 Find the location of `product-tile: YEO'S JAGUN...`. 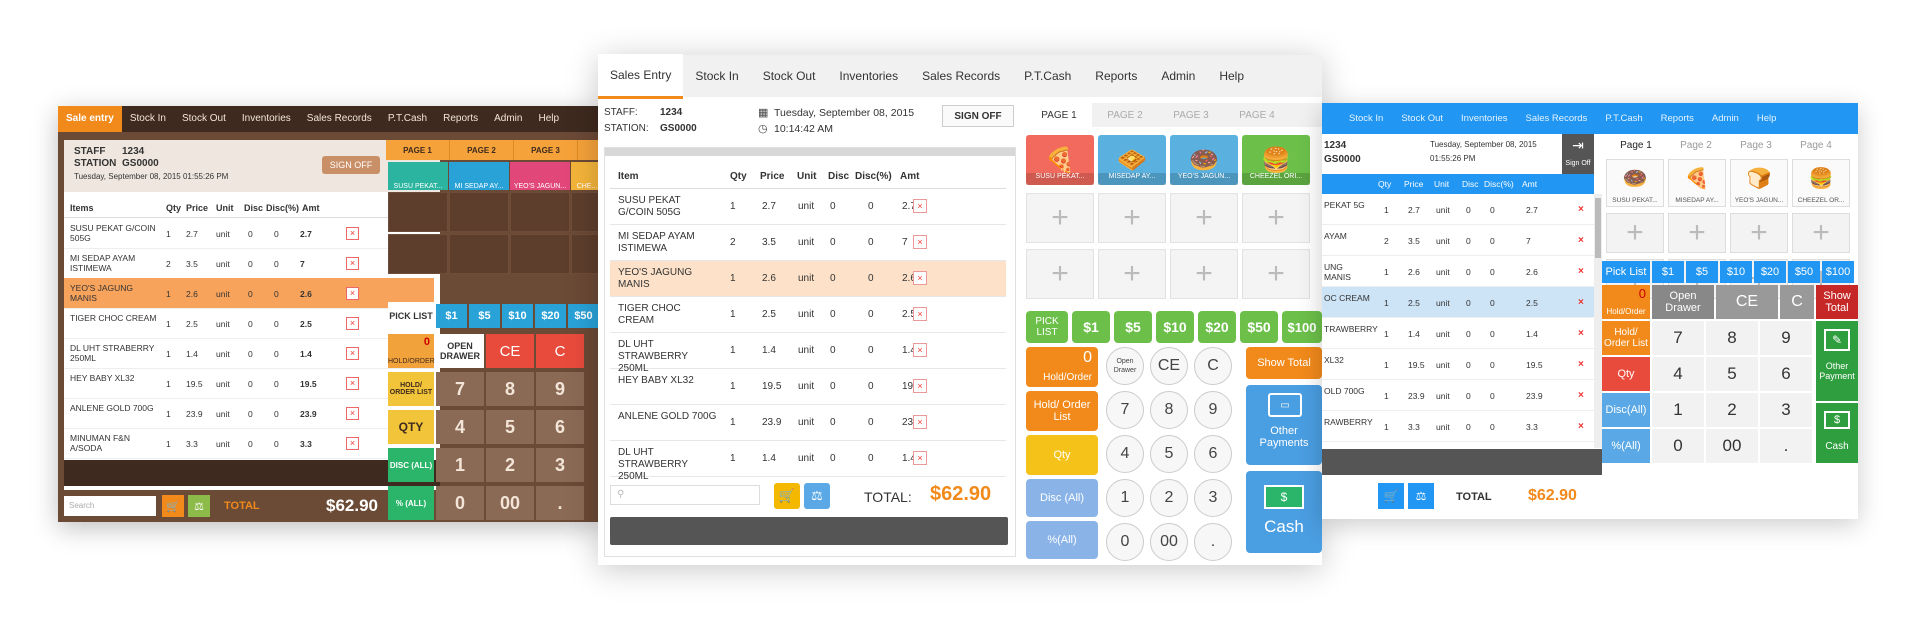

product-tile: YEO'S JAGUN... is located at coordinates (540, 176).